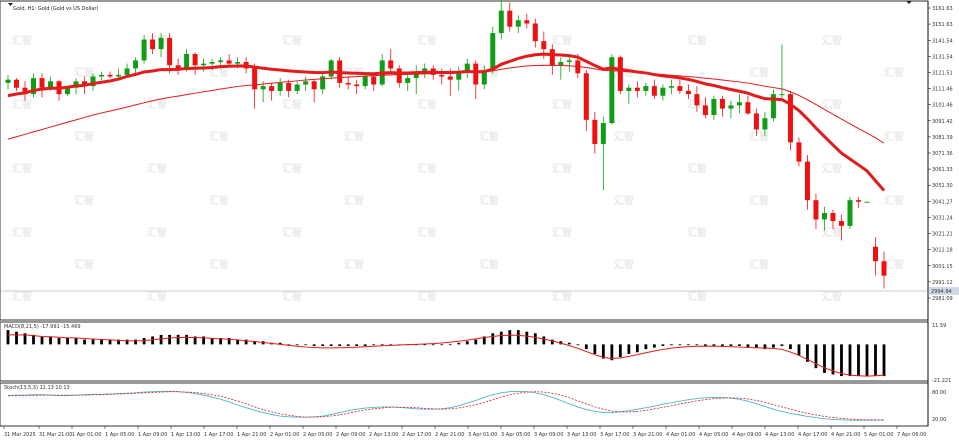 The width and height of the screenshot is (959, 443). I want to click on time-tick-label: 3 Apr 13:00, so click(581, 435).